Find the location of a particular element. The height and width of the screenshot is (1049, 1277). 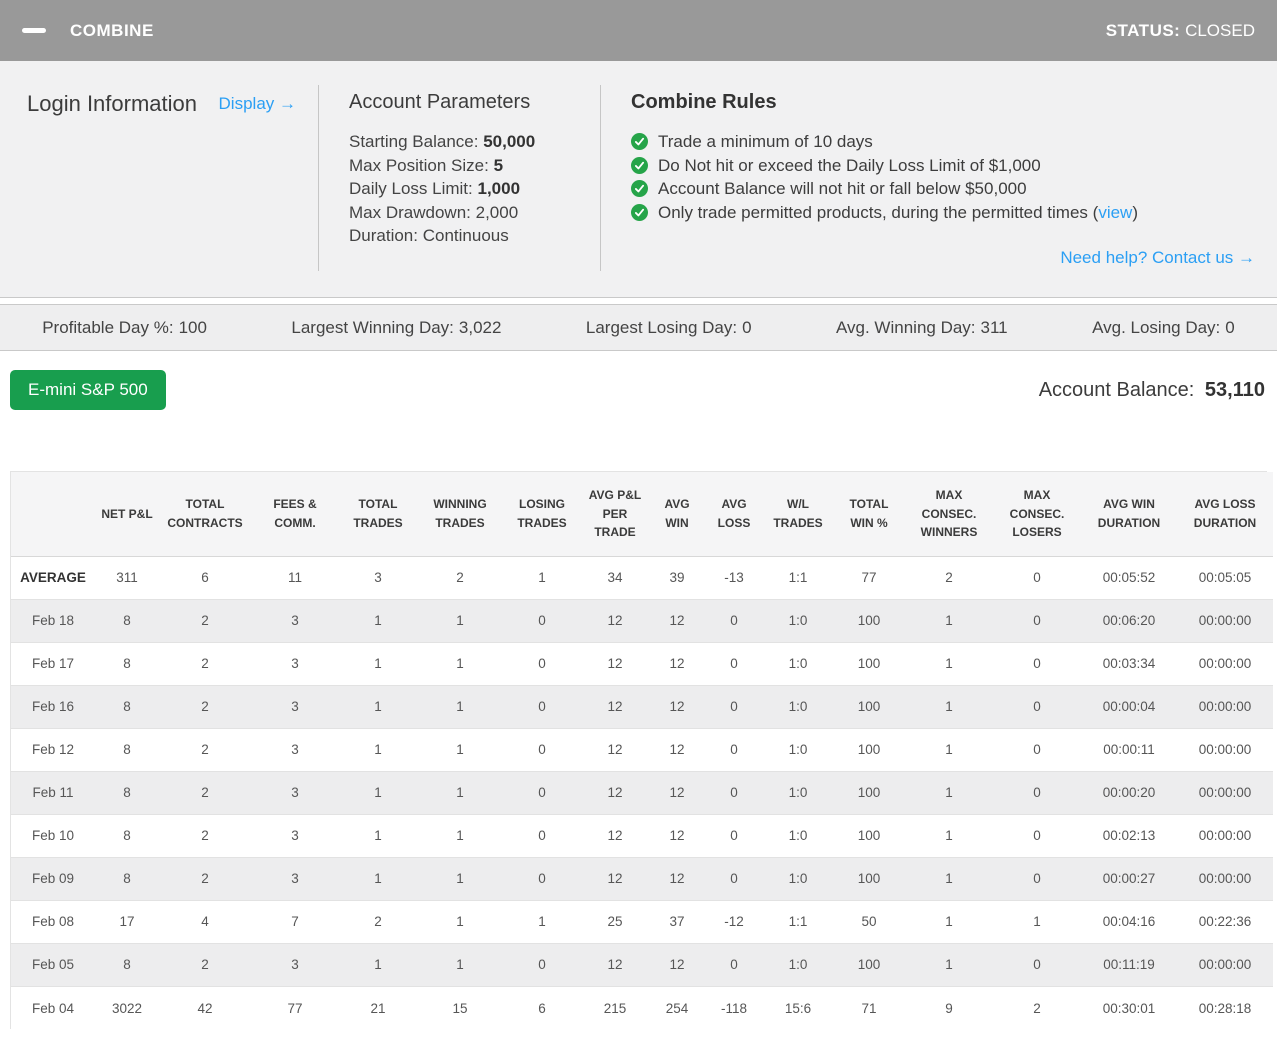

column-header: TOTAL TRADES is located at coordinates (378, 514).